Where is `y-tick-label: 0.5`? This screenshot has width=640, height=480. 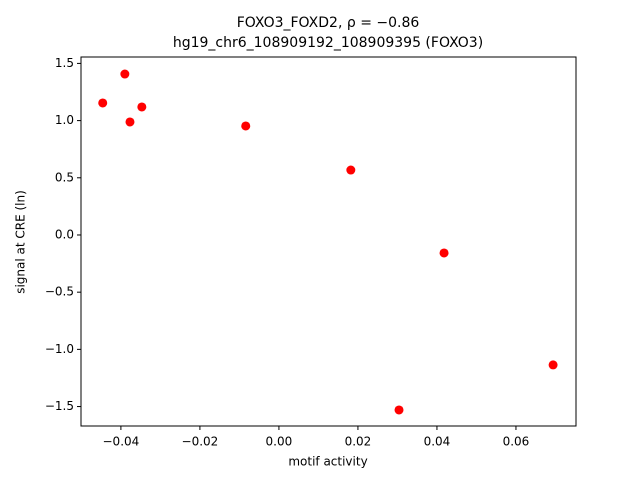
y-tick-label: 0.5 is located at coordinates (64, 177).